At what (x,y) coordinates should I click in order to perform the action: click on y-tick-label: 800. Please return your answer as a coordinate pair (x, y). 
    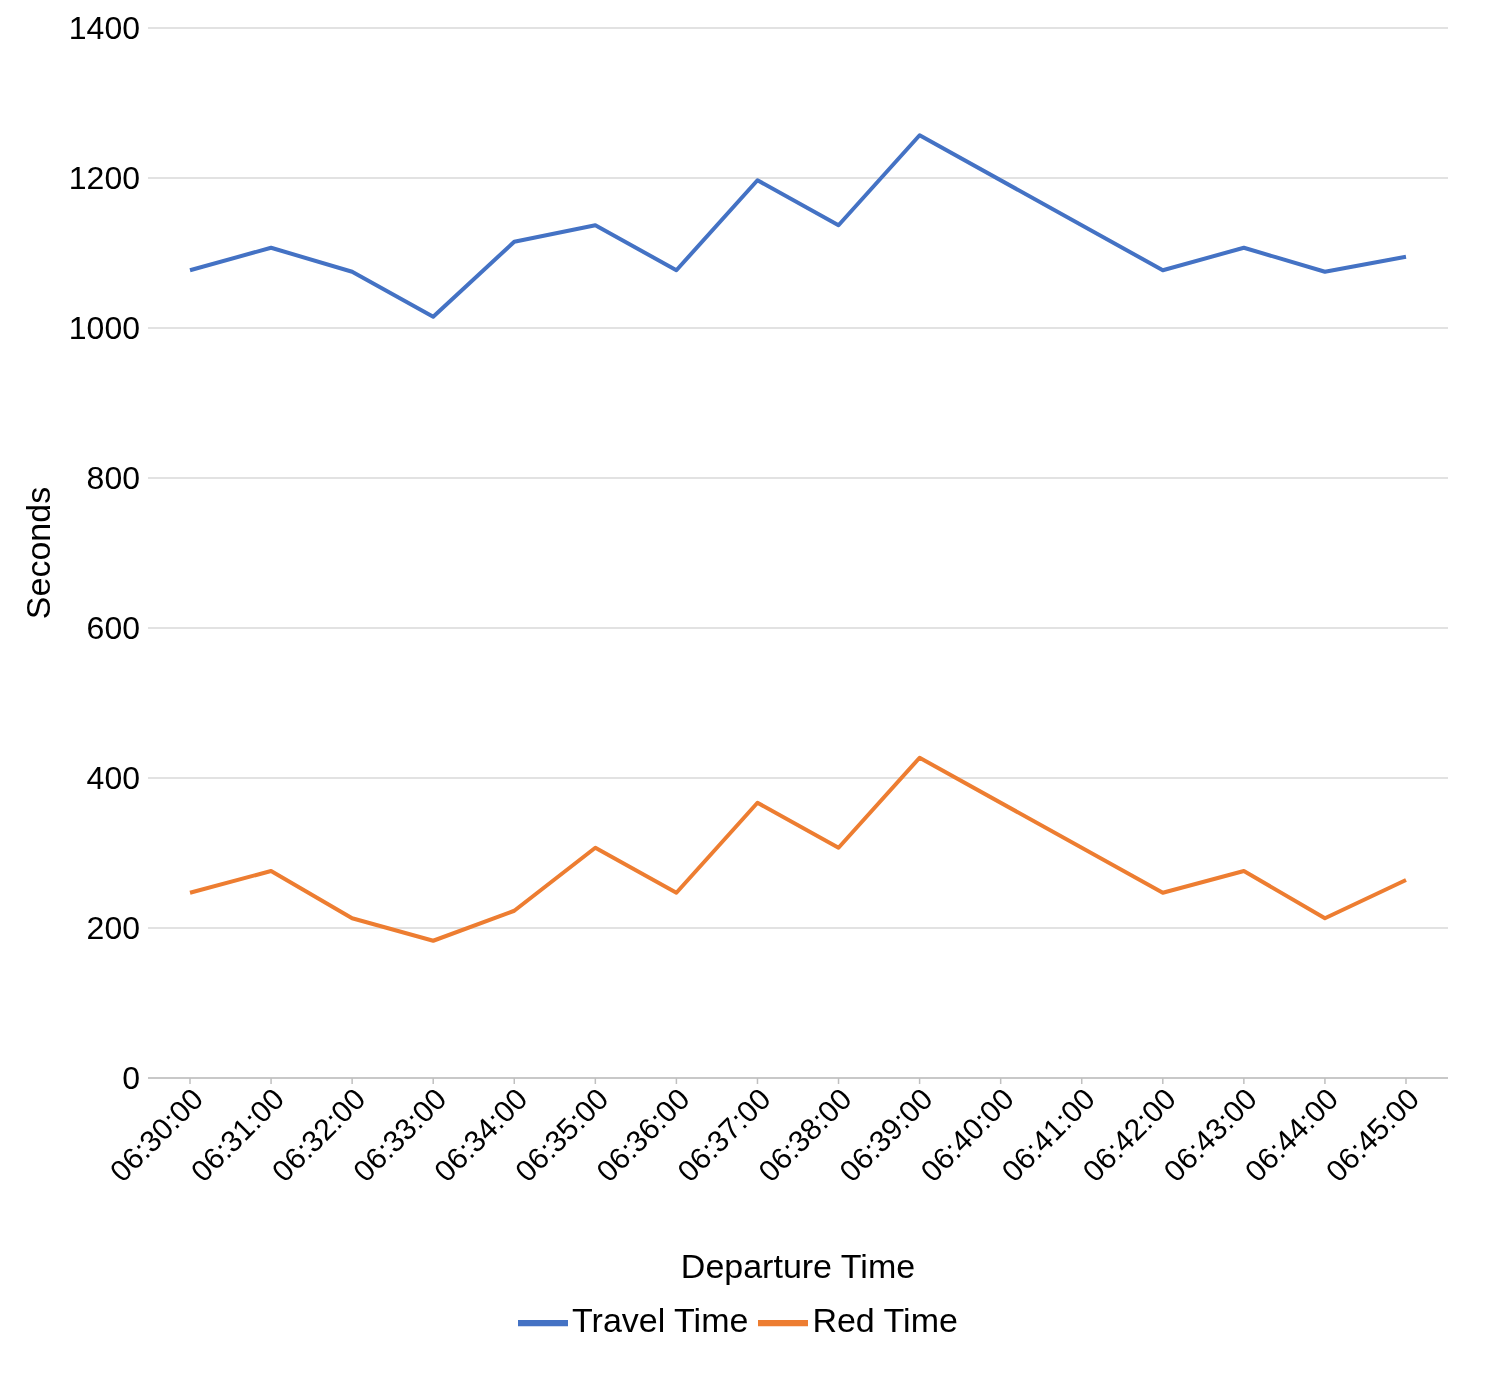
    Looking at the image, I should click on (113, 478).